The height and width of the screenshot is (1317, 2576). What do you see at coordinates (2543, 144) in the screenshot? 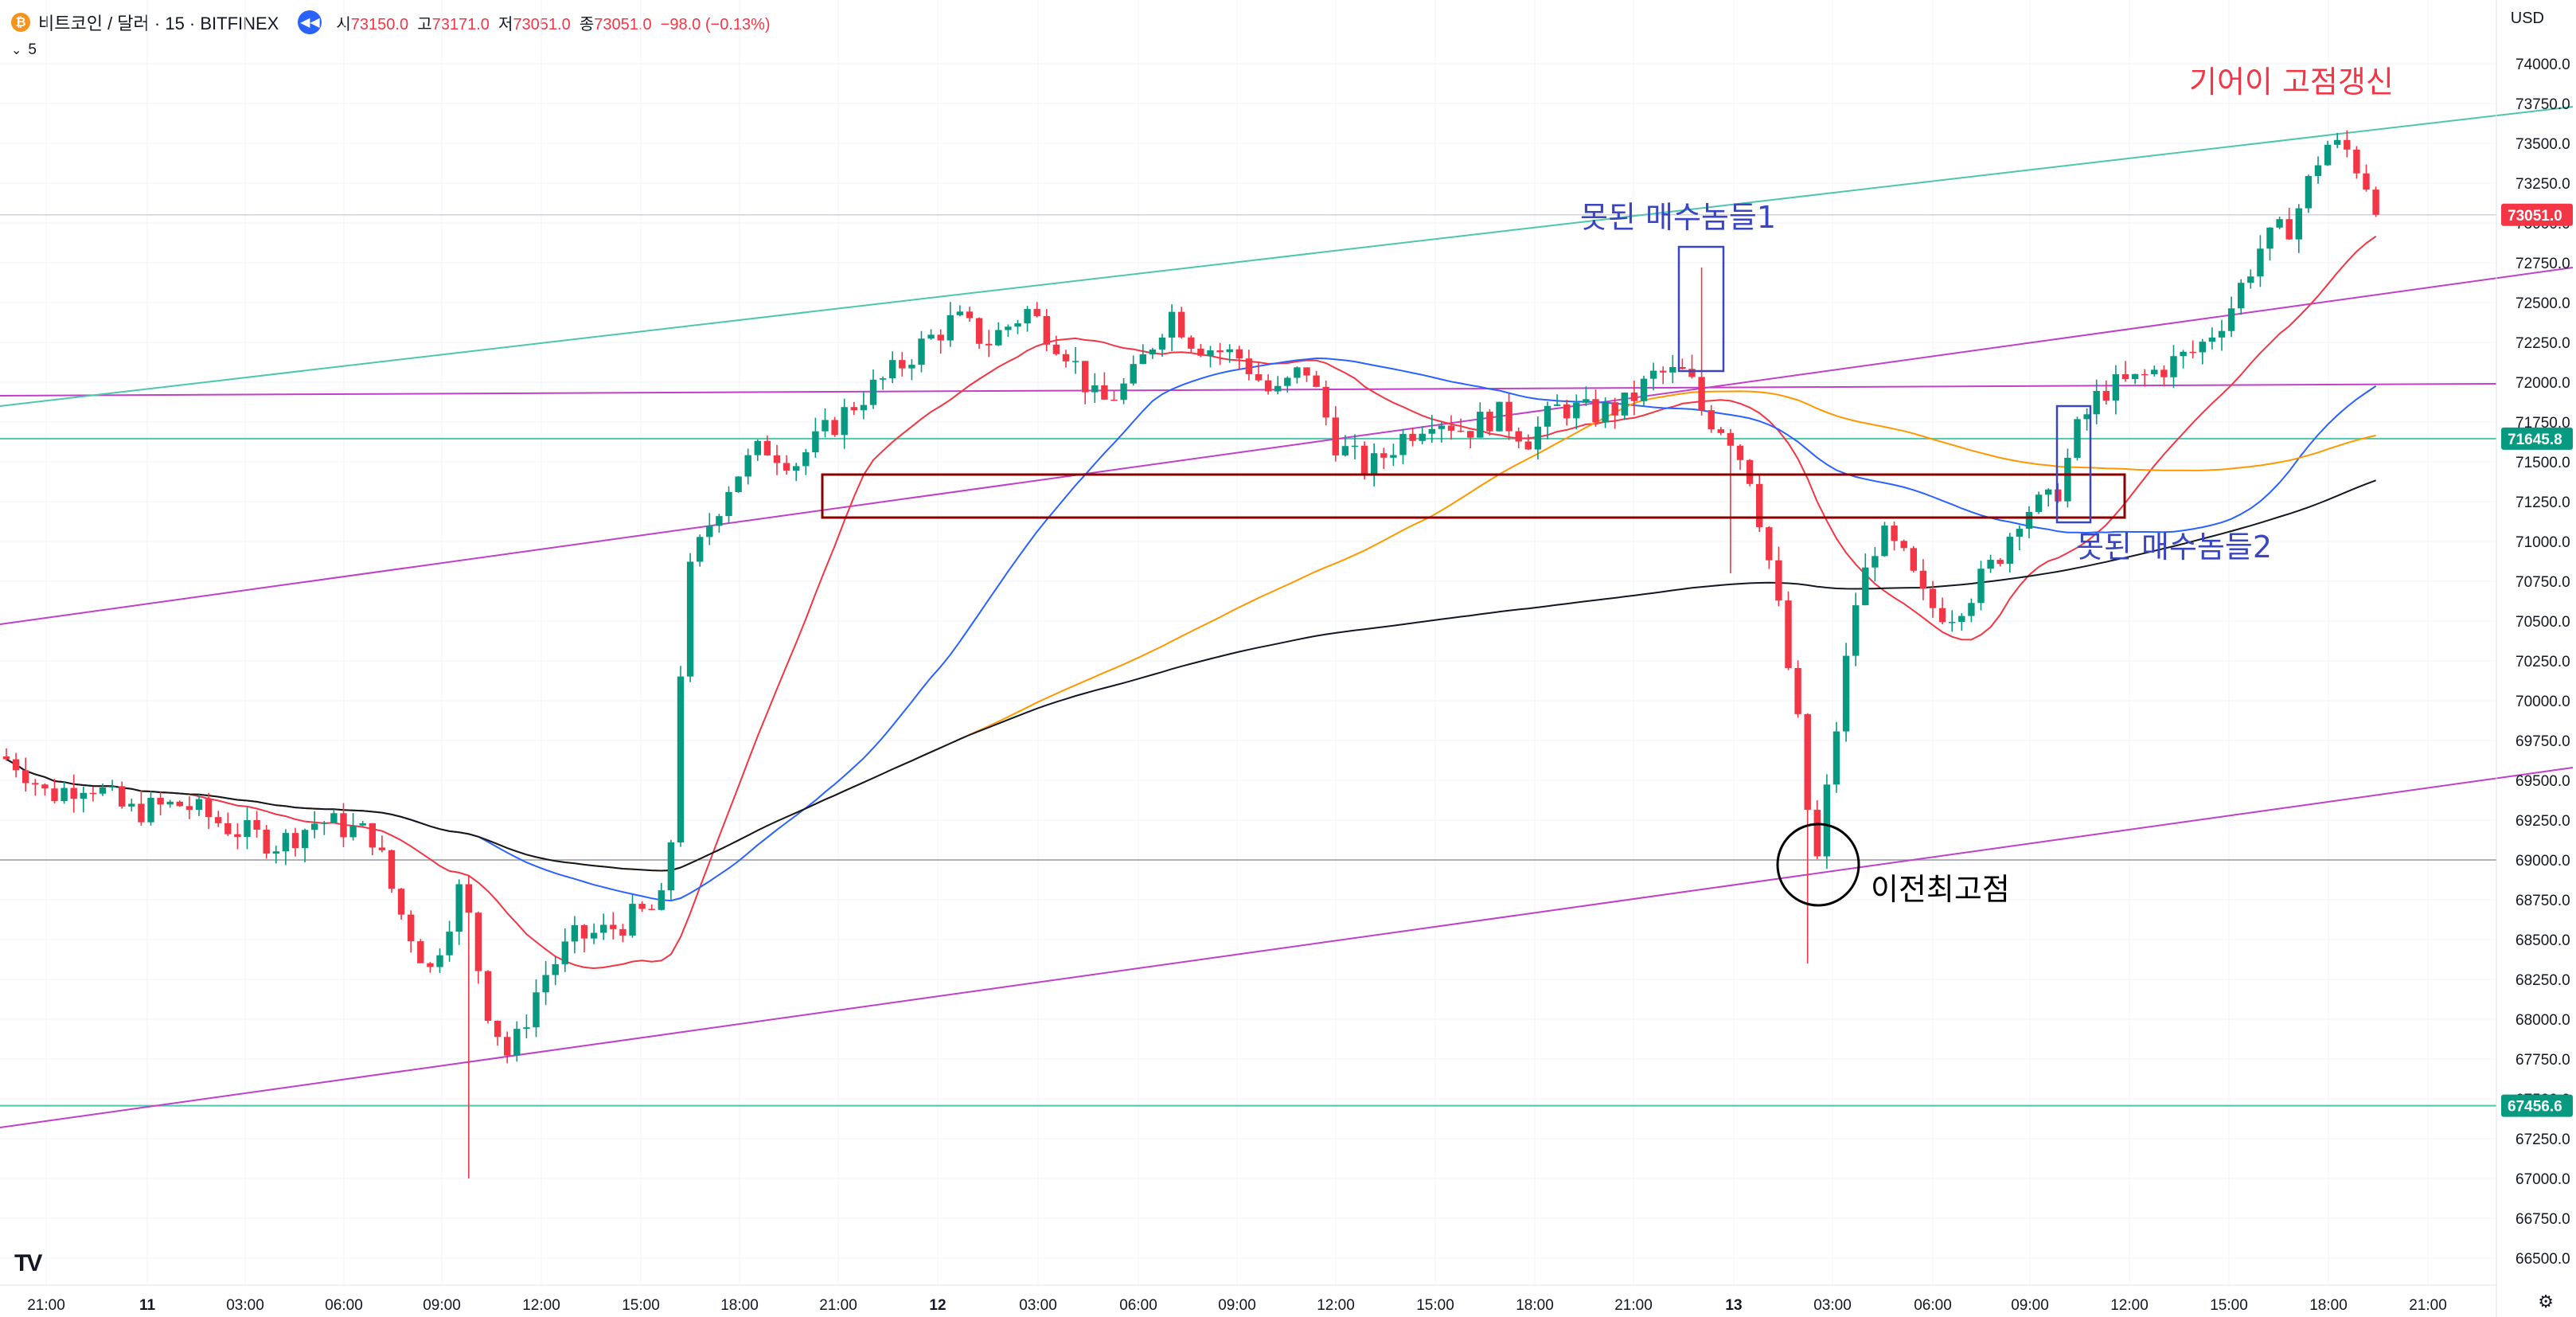
I see `price-tick-label: 73500.0` at bounding box center [2543, 144].